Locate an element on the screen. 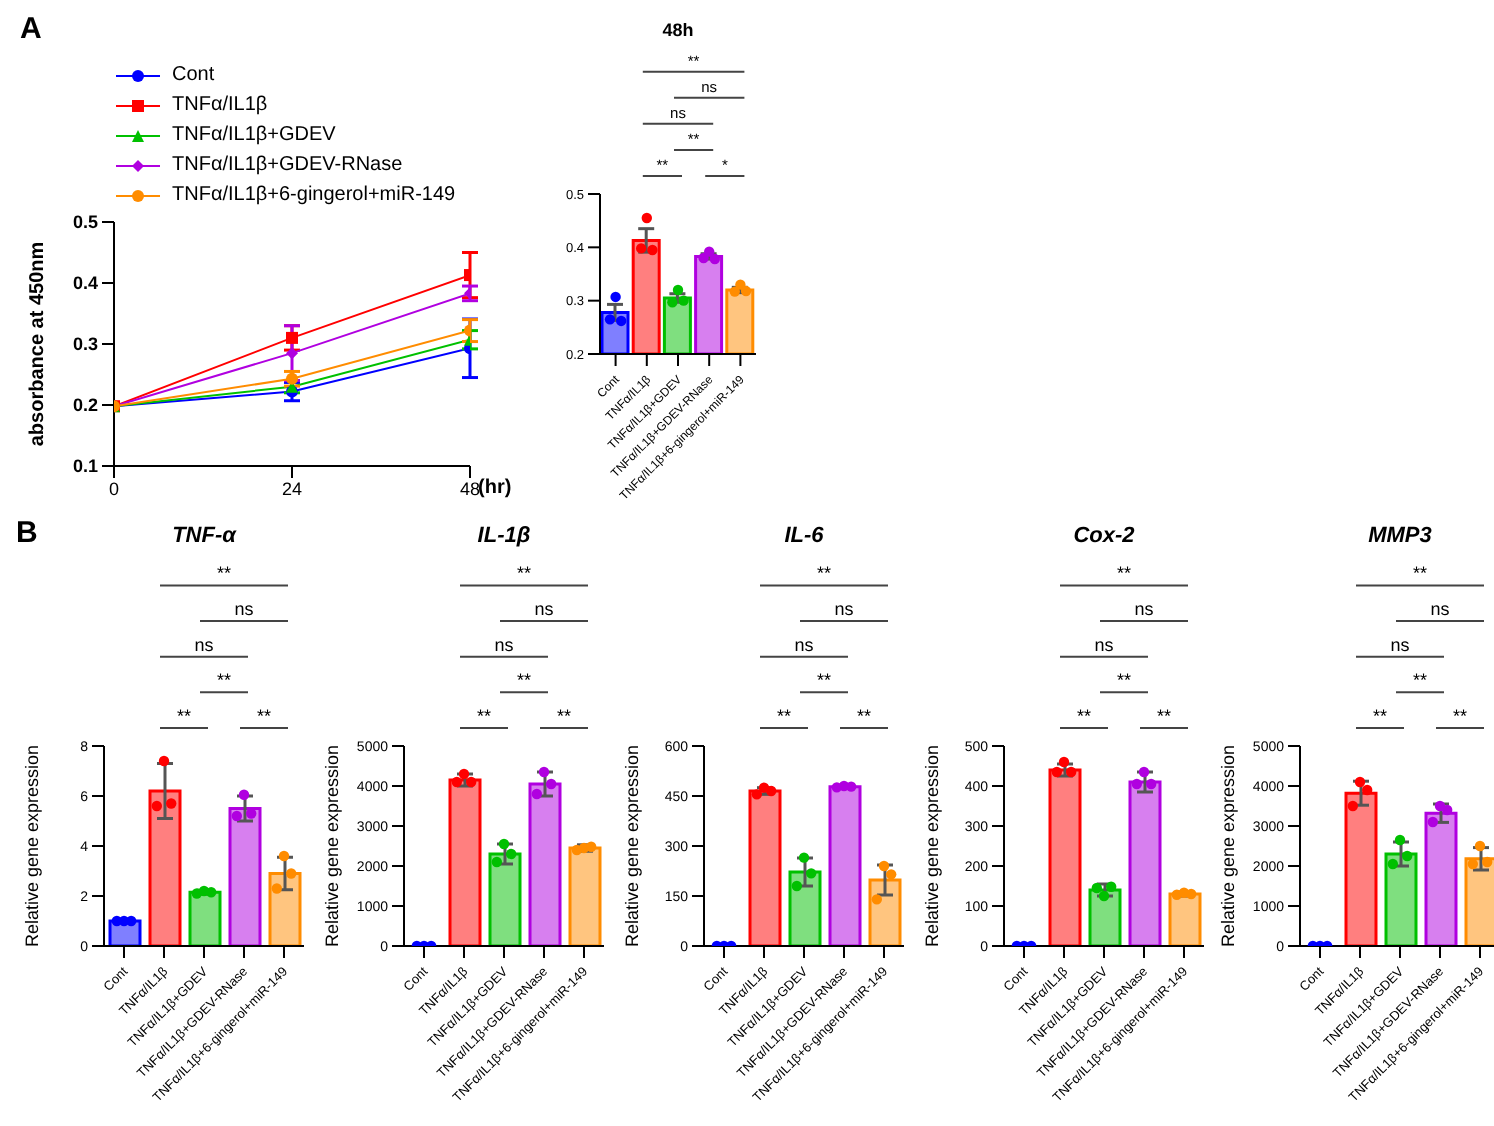 The width and height of the screenshot is (1494, 1126). legend-label: TNFα/IL1β+GDEV-RNase is located at coordinates (287, 165).